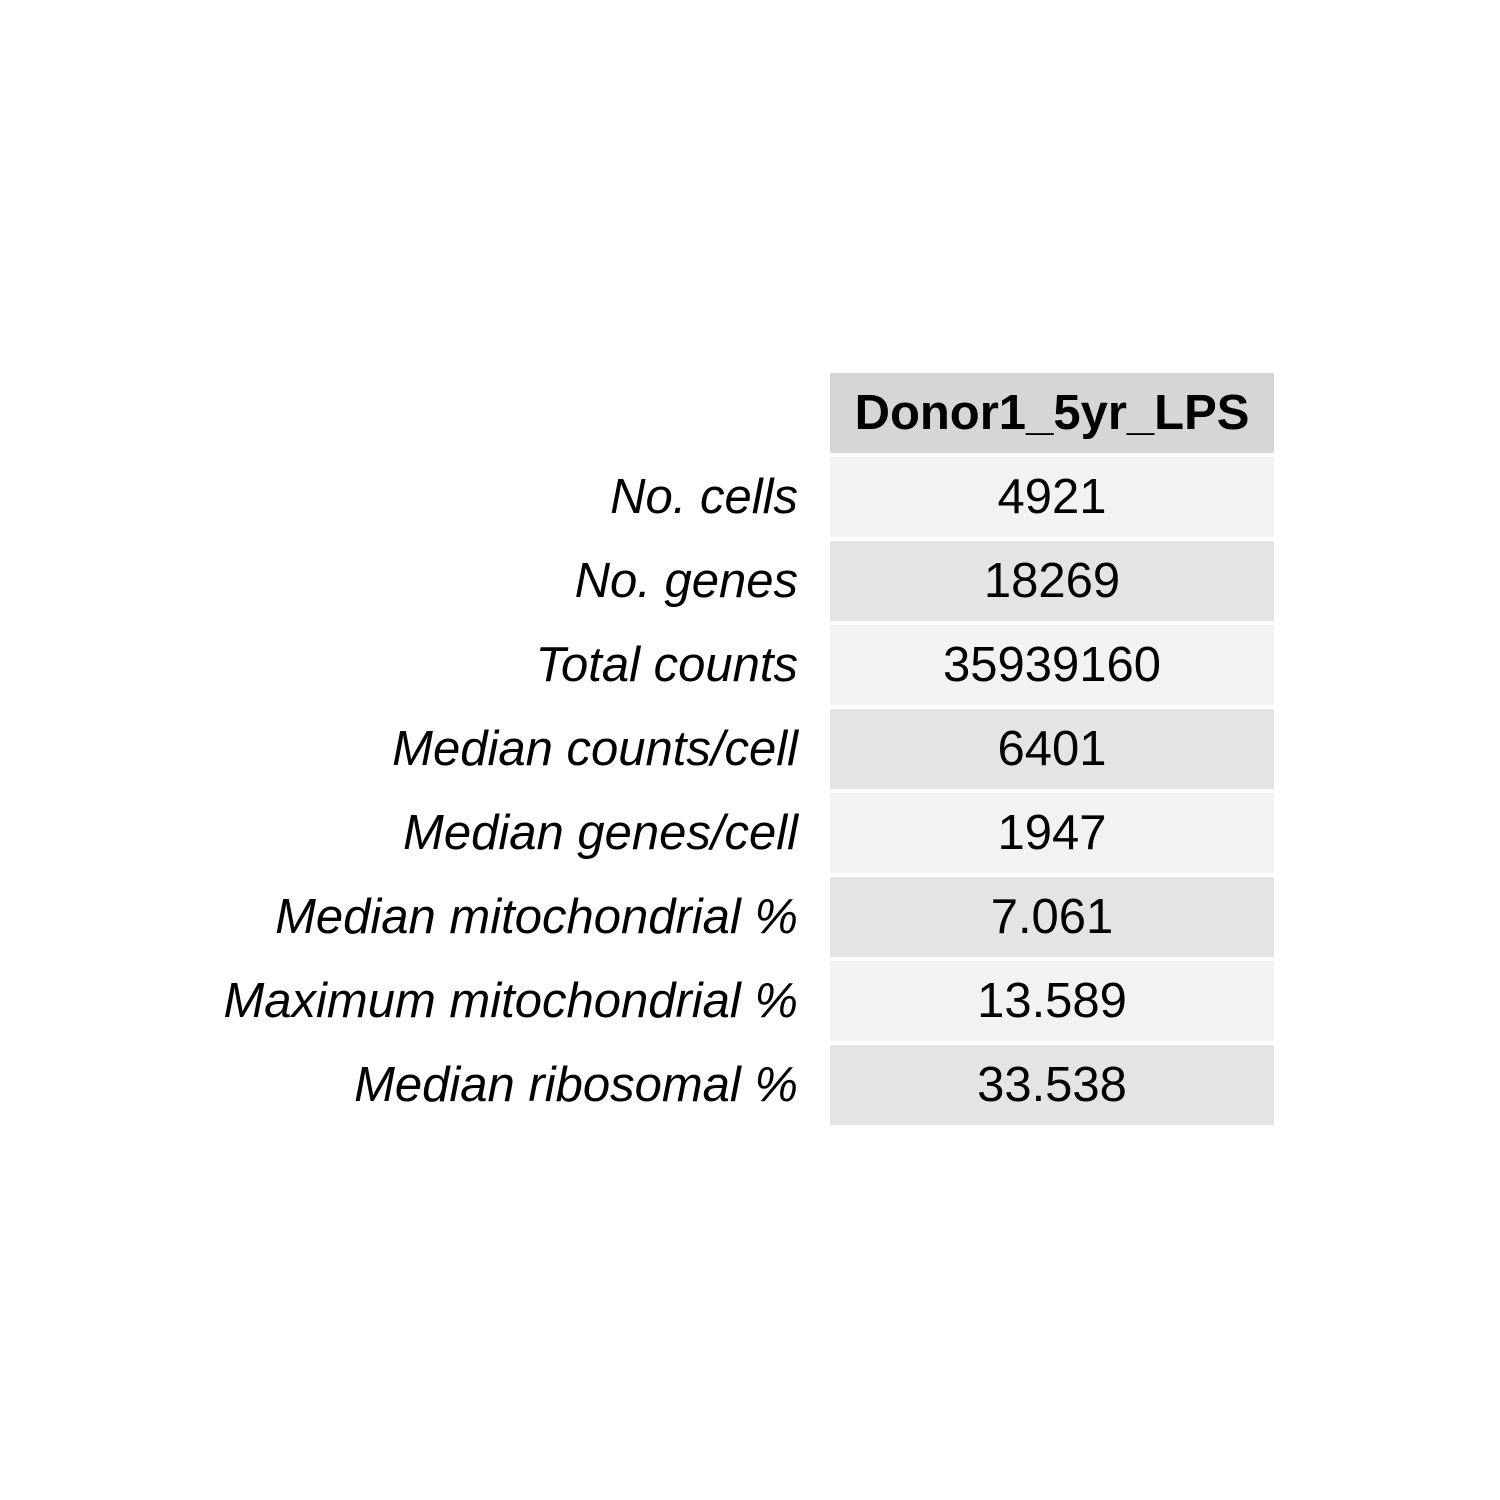 The image size is (1500, 1500). Describe the element at coordinates (1052, 917) in the screenshot. I see `row-value-cell: 7.061` at that location.